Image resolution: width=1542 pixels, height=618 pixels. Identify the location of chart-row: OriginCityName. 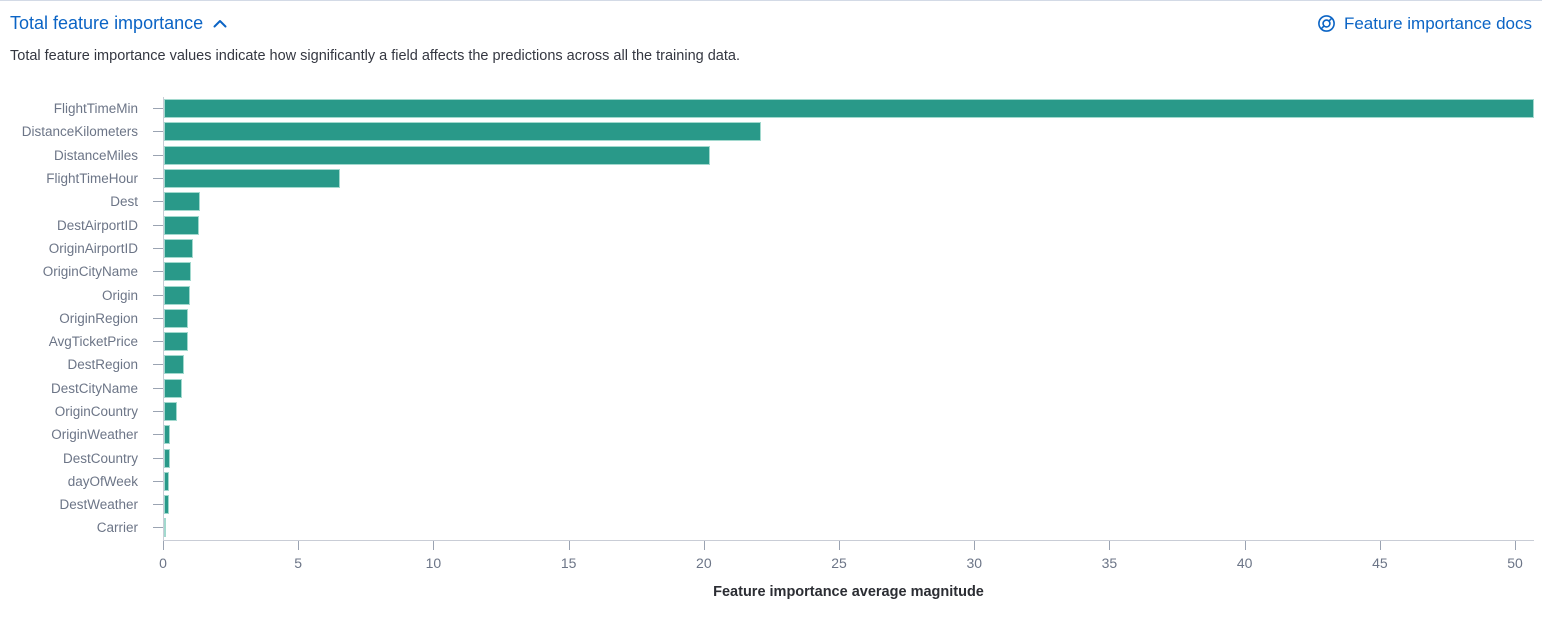
(771, 272).